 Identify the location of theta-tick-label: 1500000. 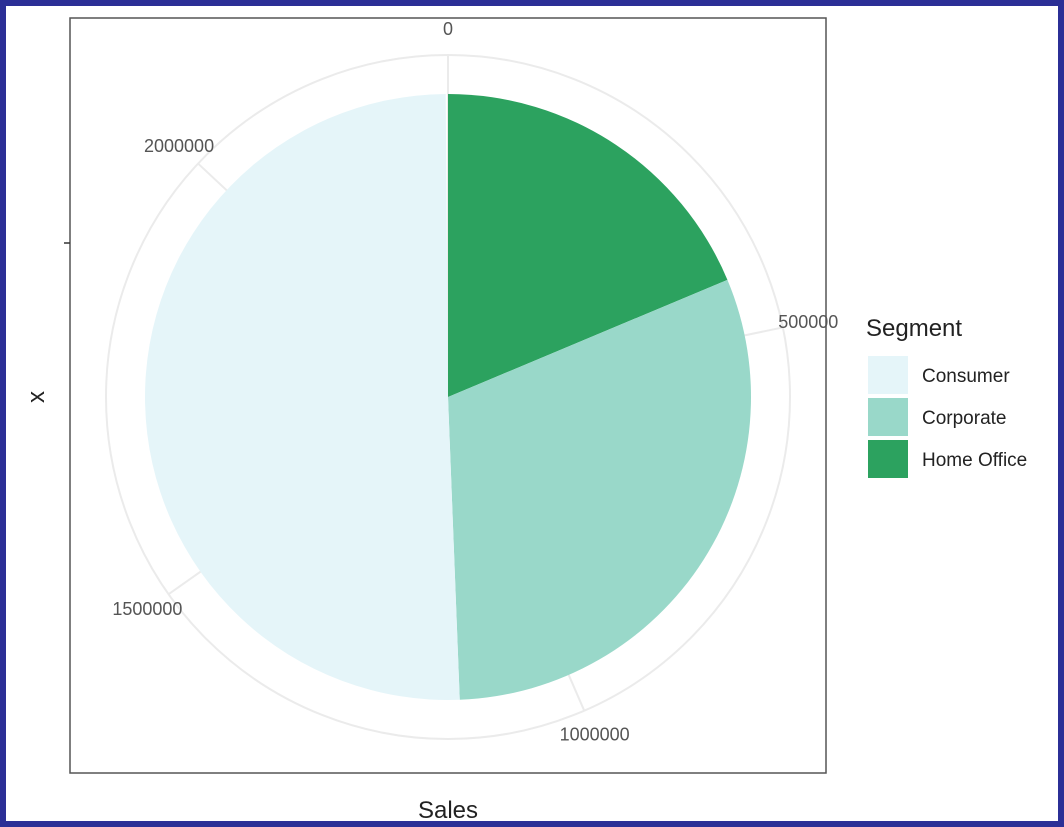
(147, 609).